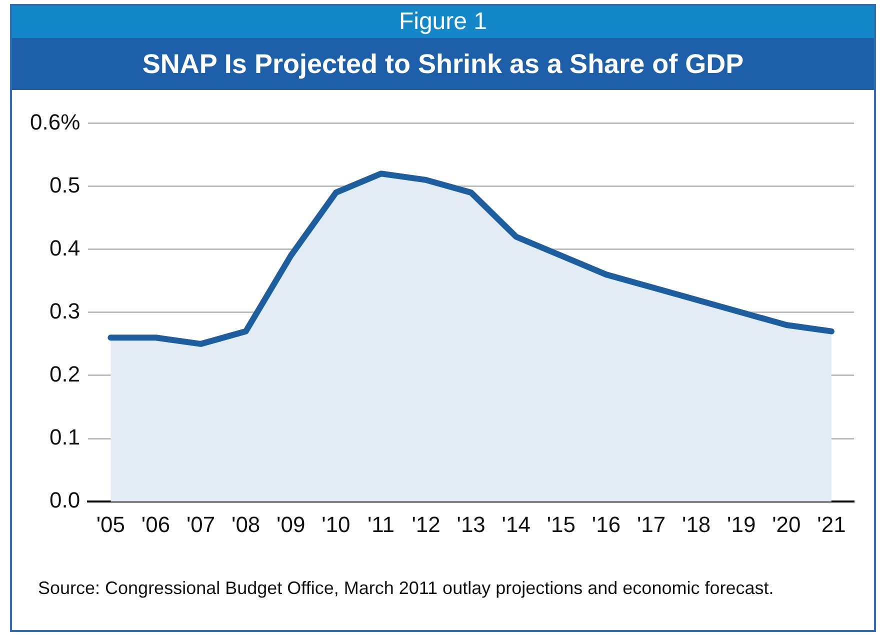  Describe the element at coordinates (831, 524) in the screenshot. I see `x-tick-label: '21` at that location.